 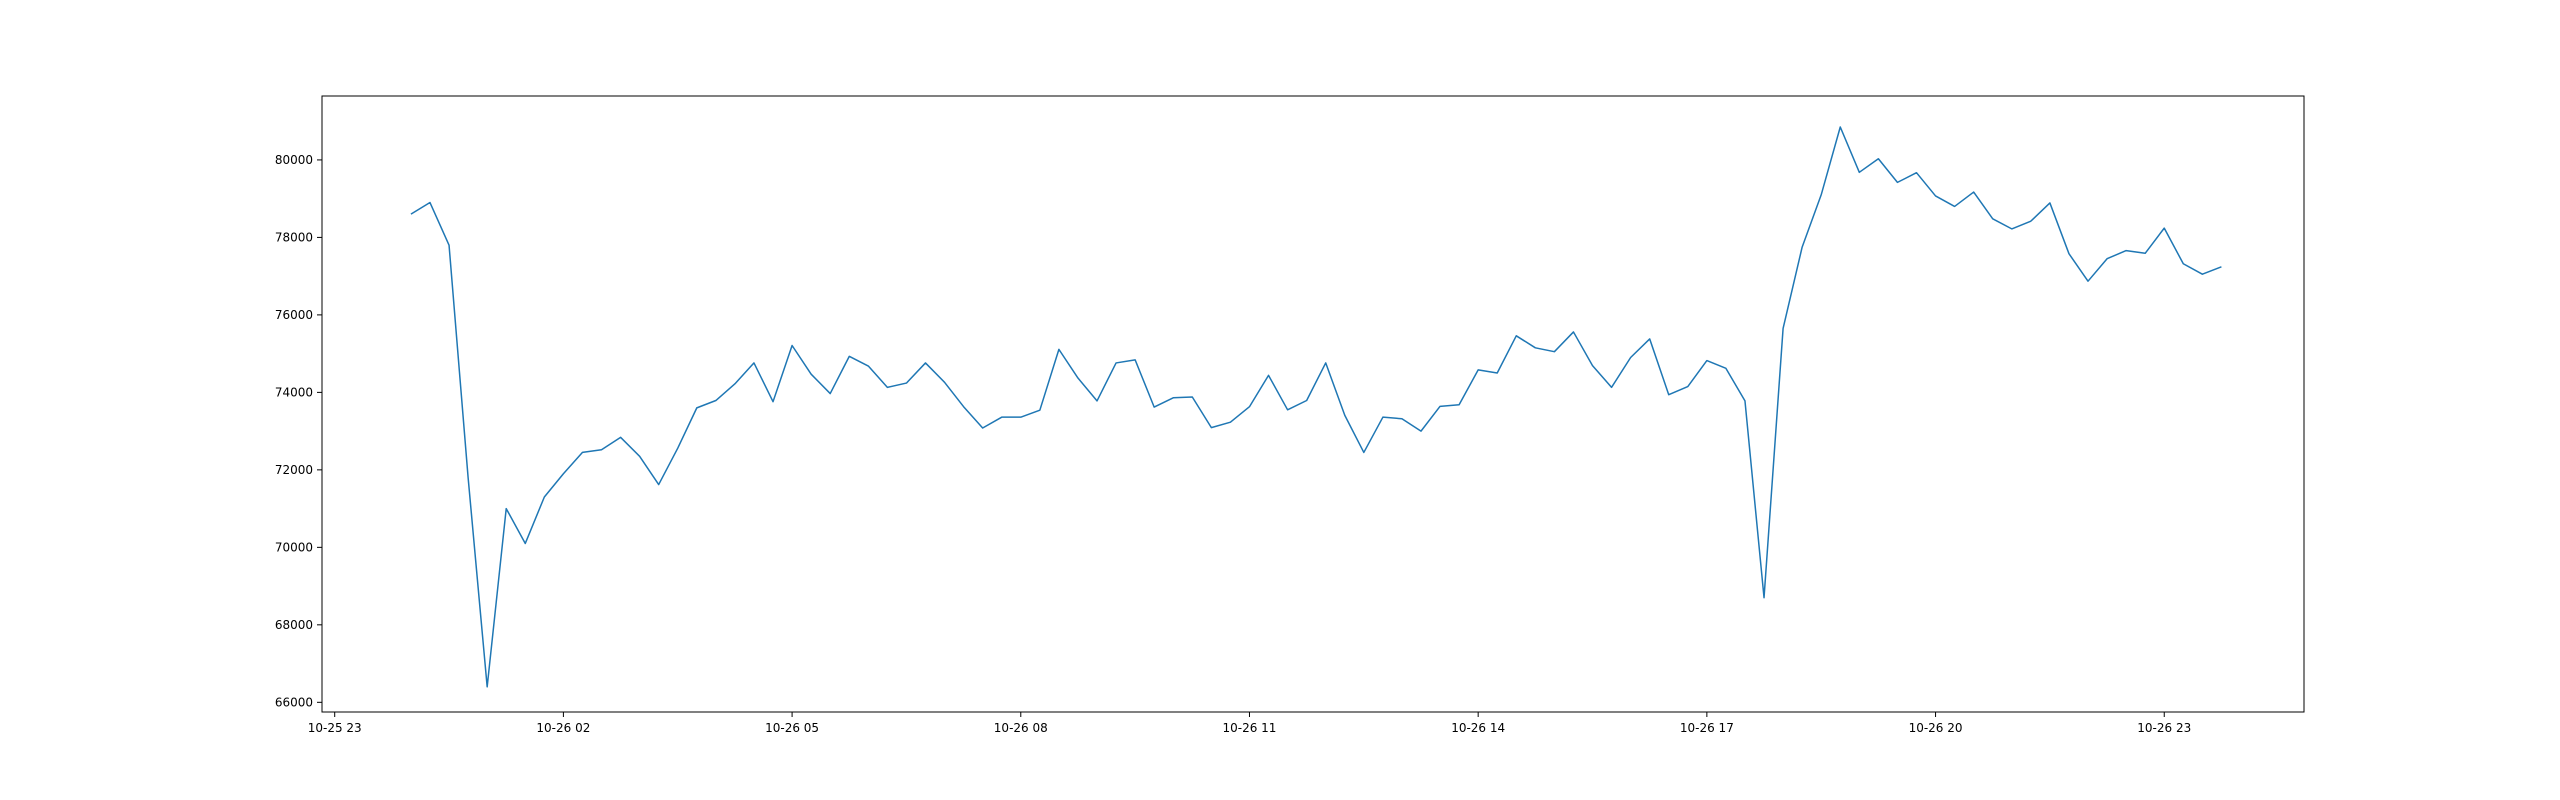 I want to click on y-tick-label: 68000, so click(x=294, y=625).